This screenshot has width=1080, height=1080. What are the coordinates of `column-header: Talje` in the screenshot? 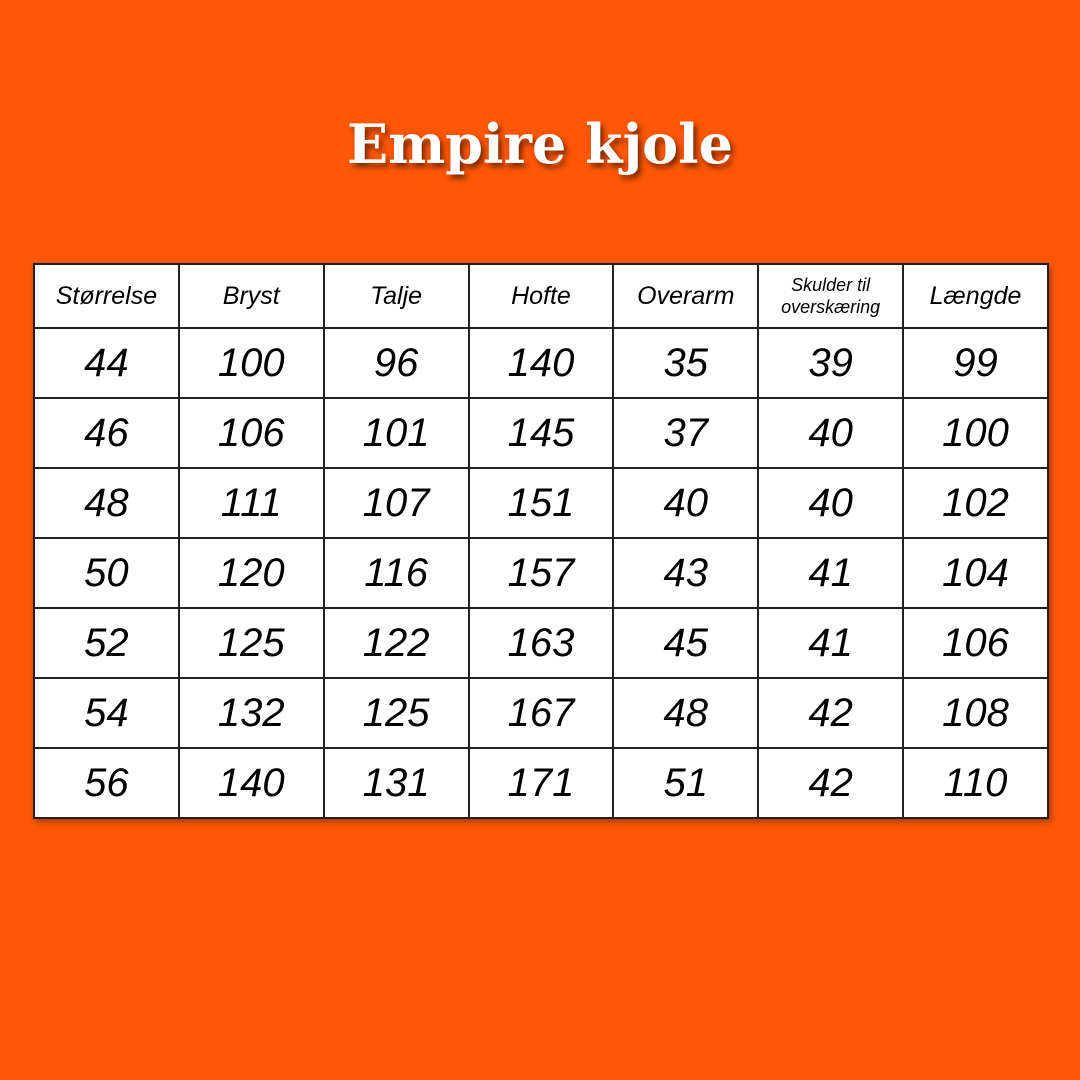 It's located at (396, 296).